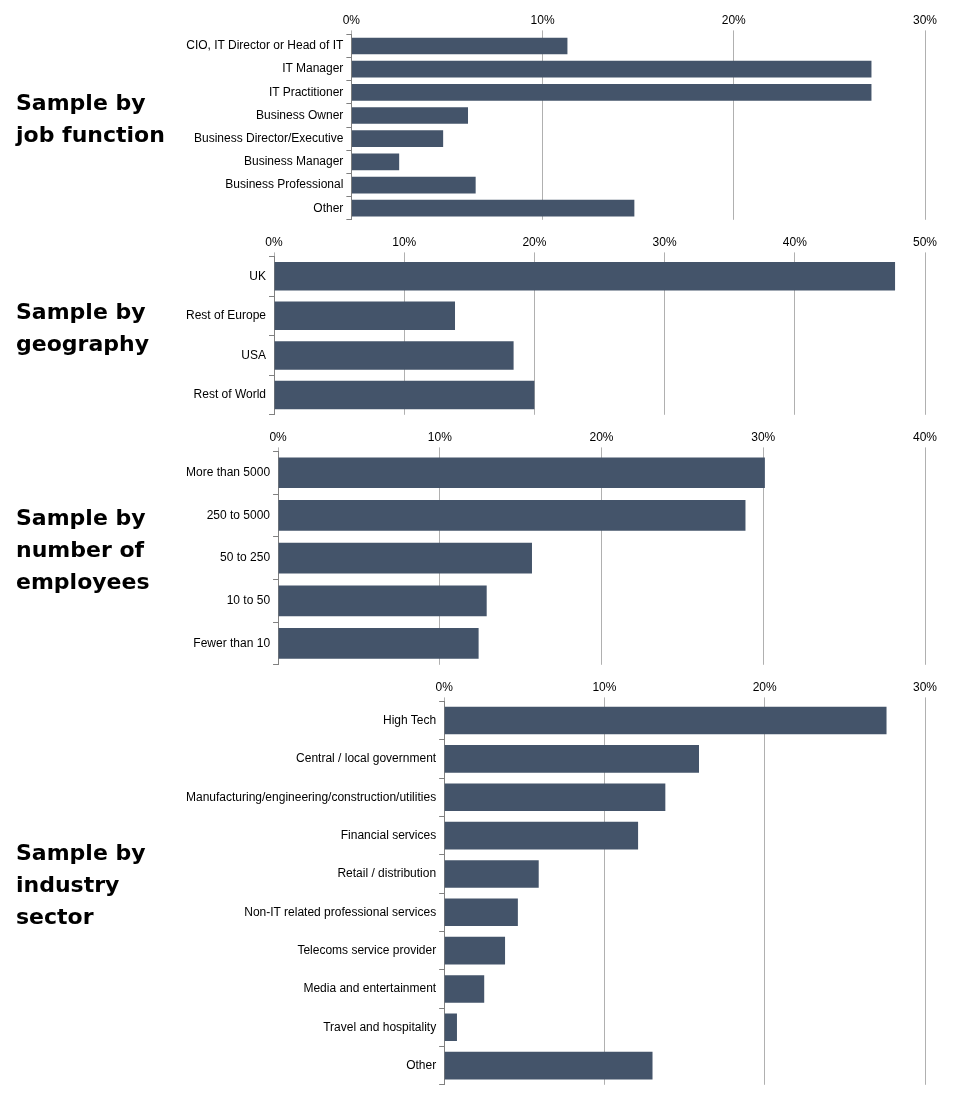  Describe the element at coordinates (232, 642) in the screenshot. I see `y-tick-label: Fewer than 10` at that location.